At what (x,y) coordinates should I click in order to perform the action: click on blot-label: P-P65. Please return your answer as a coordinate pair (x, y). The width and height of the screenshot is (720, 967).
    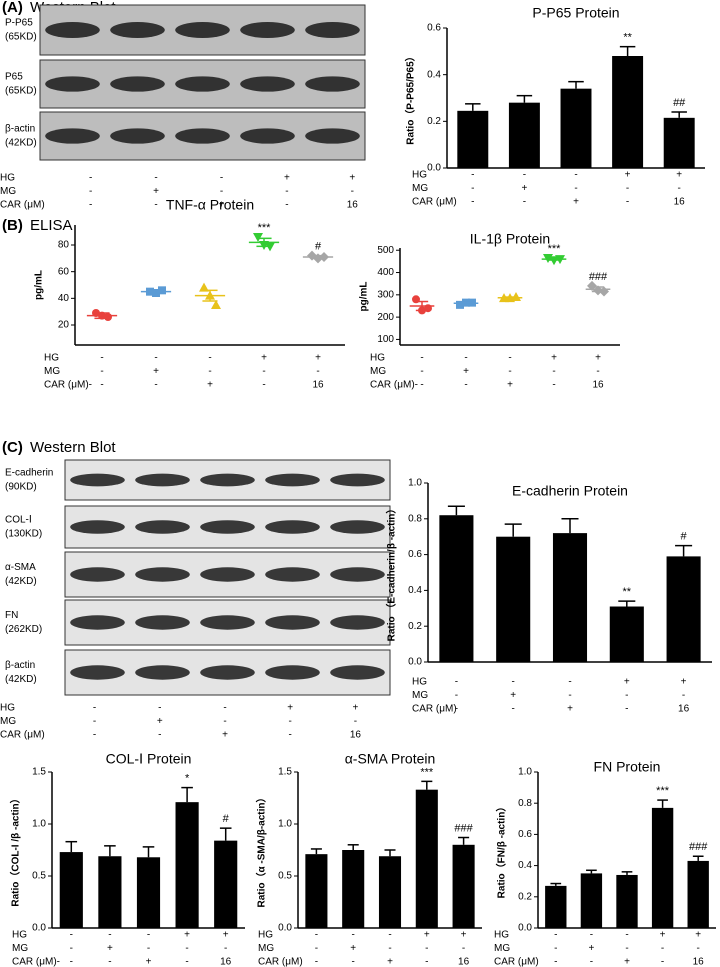
    Looking at the image, I should click on (19, 23).